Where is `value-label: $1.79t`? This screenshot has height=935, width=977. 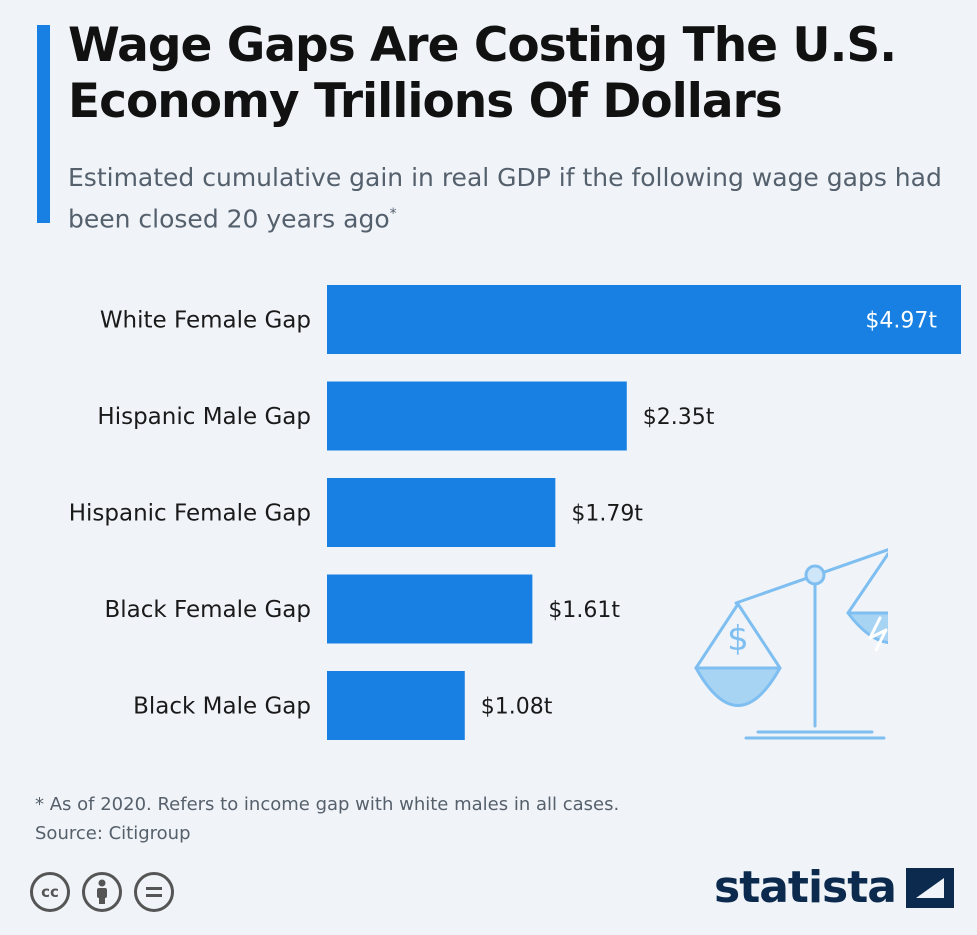
value-label: $1.79t is located at coordinates (607, 514).